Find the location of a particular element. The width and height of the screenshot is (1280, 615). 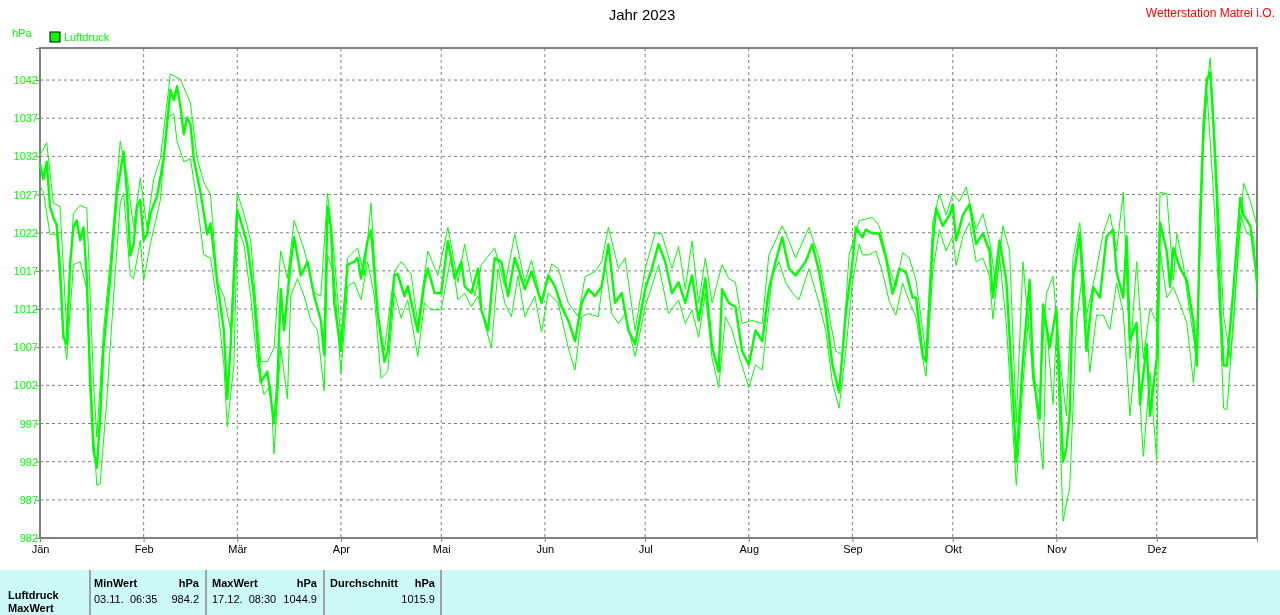

x-tick-label: Okt is located at coordinates (953, 548).